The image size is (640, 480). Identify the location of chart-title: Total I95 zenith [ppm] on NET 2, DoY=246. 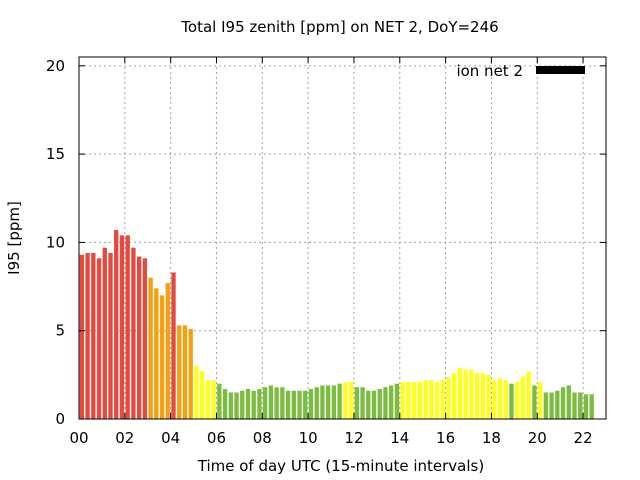
(339, 27).